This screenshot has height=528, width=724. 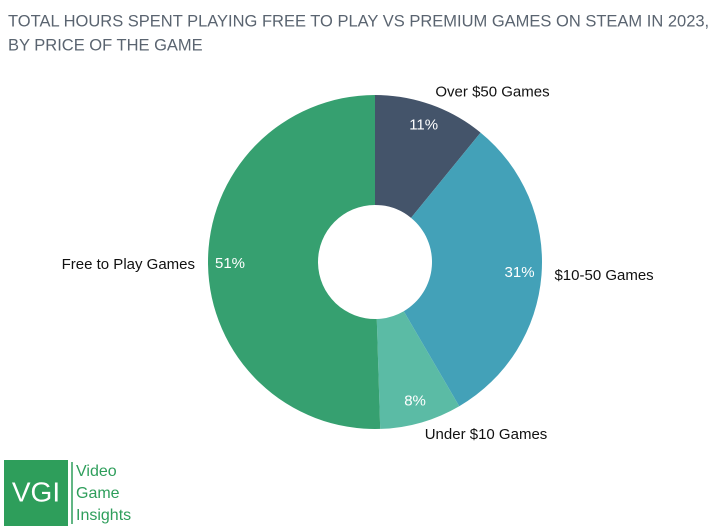 What do you see at coordinates (492, 91) in the screenshot?
I see `category-label: Over $50 Games` at bounding box center [492, 91].